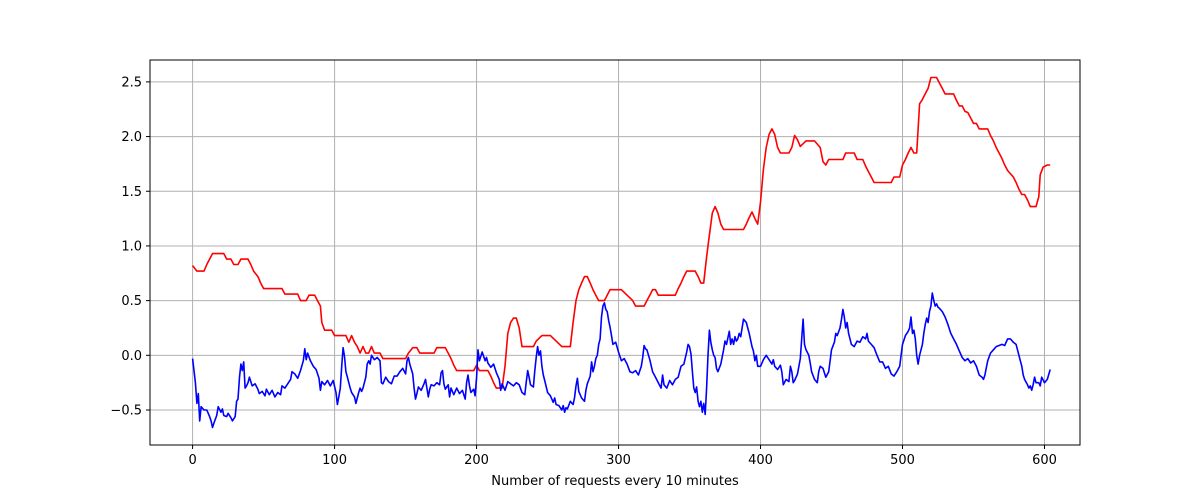  I want to click on y-tick-label: 0.0, so click(131, 356).